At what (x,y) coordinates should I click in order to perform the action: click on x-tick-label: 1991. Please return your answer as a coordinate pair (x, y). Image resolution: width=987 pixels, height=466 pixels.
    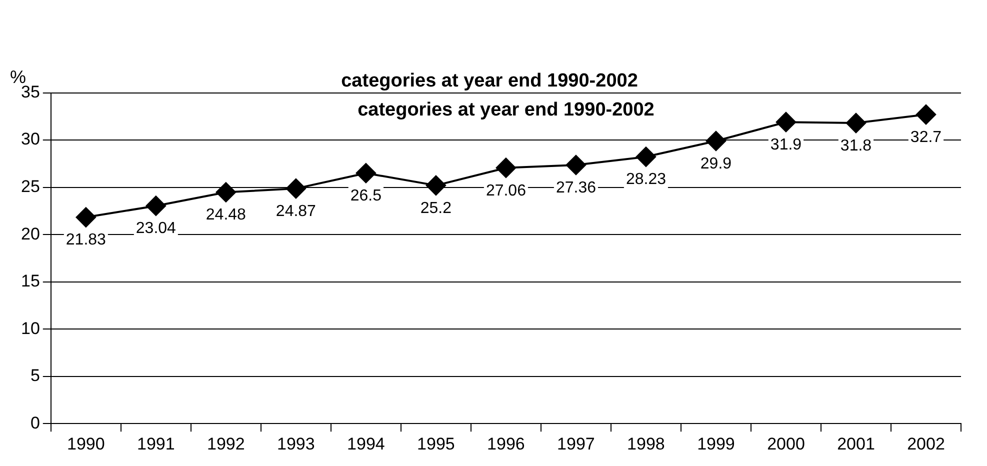
    Looking at the image, I should click on (156, 444).